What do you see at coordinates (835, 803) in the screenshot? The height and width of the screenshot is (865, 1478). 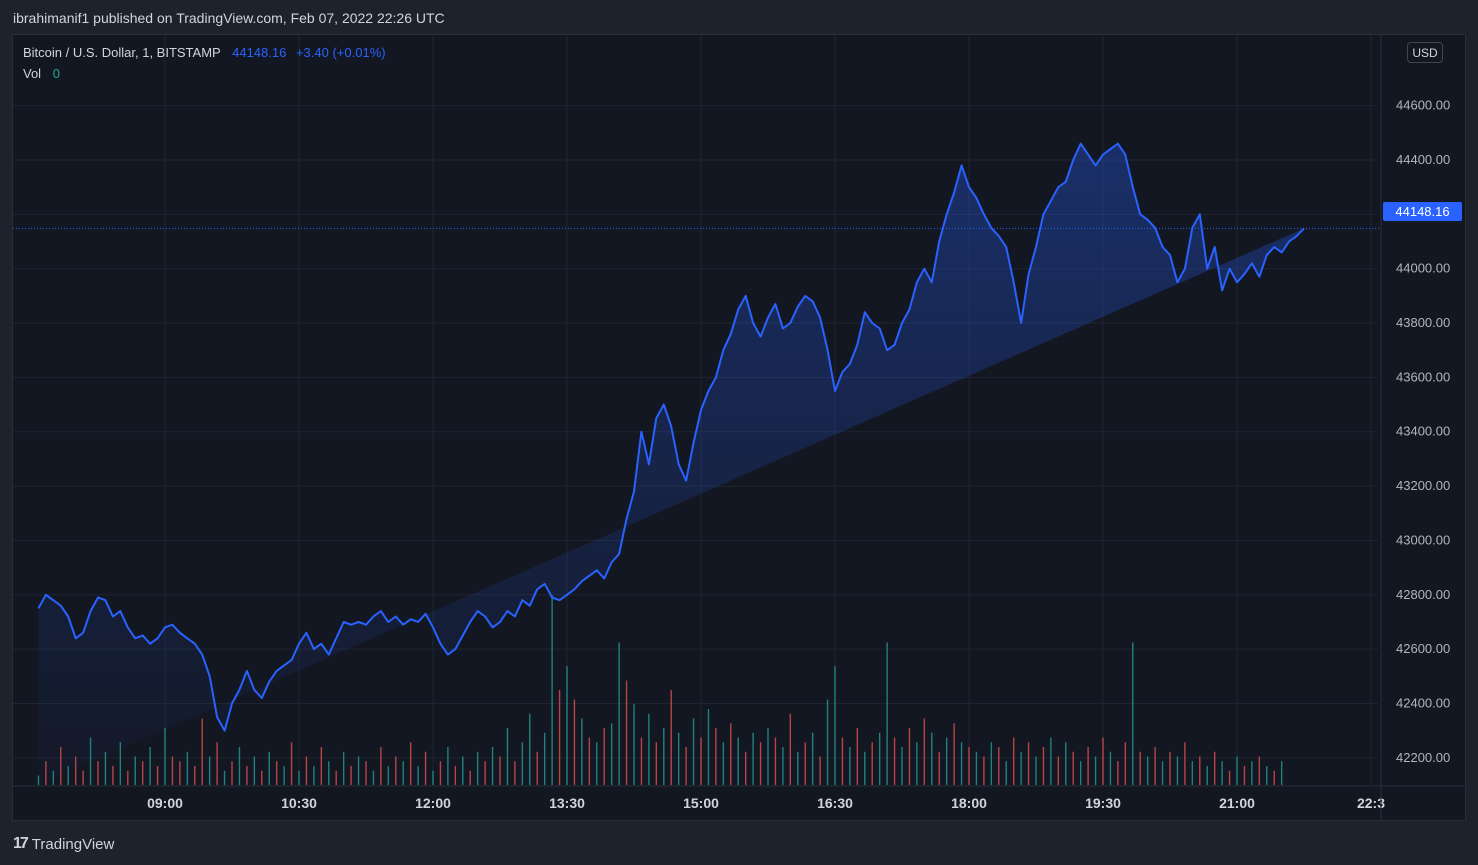 I see `x-tick-label: 16:30` at bounding box center [835, 803].